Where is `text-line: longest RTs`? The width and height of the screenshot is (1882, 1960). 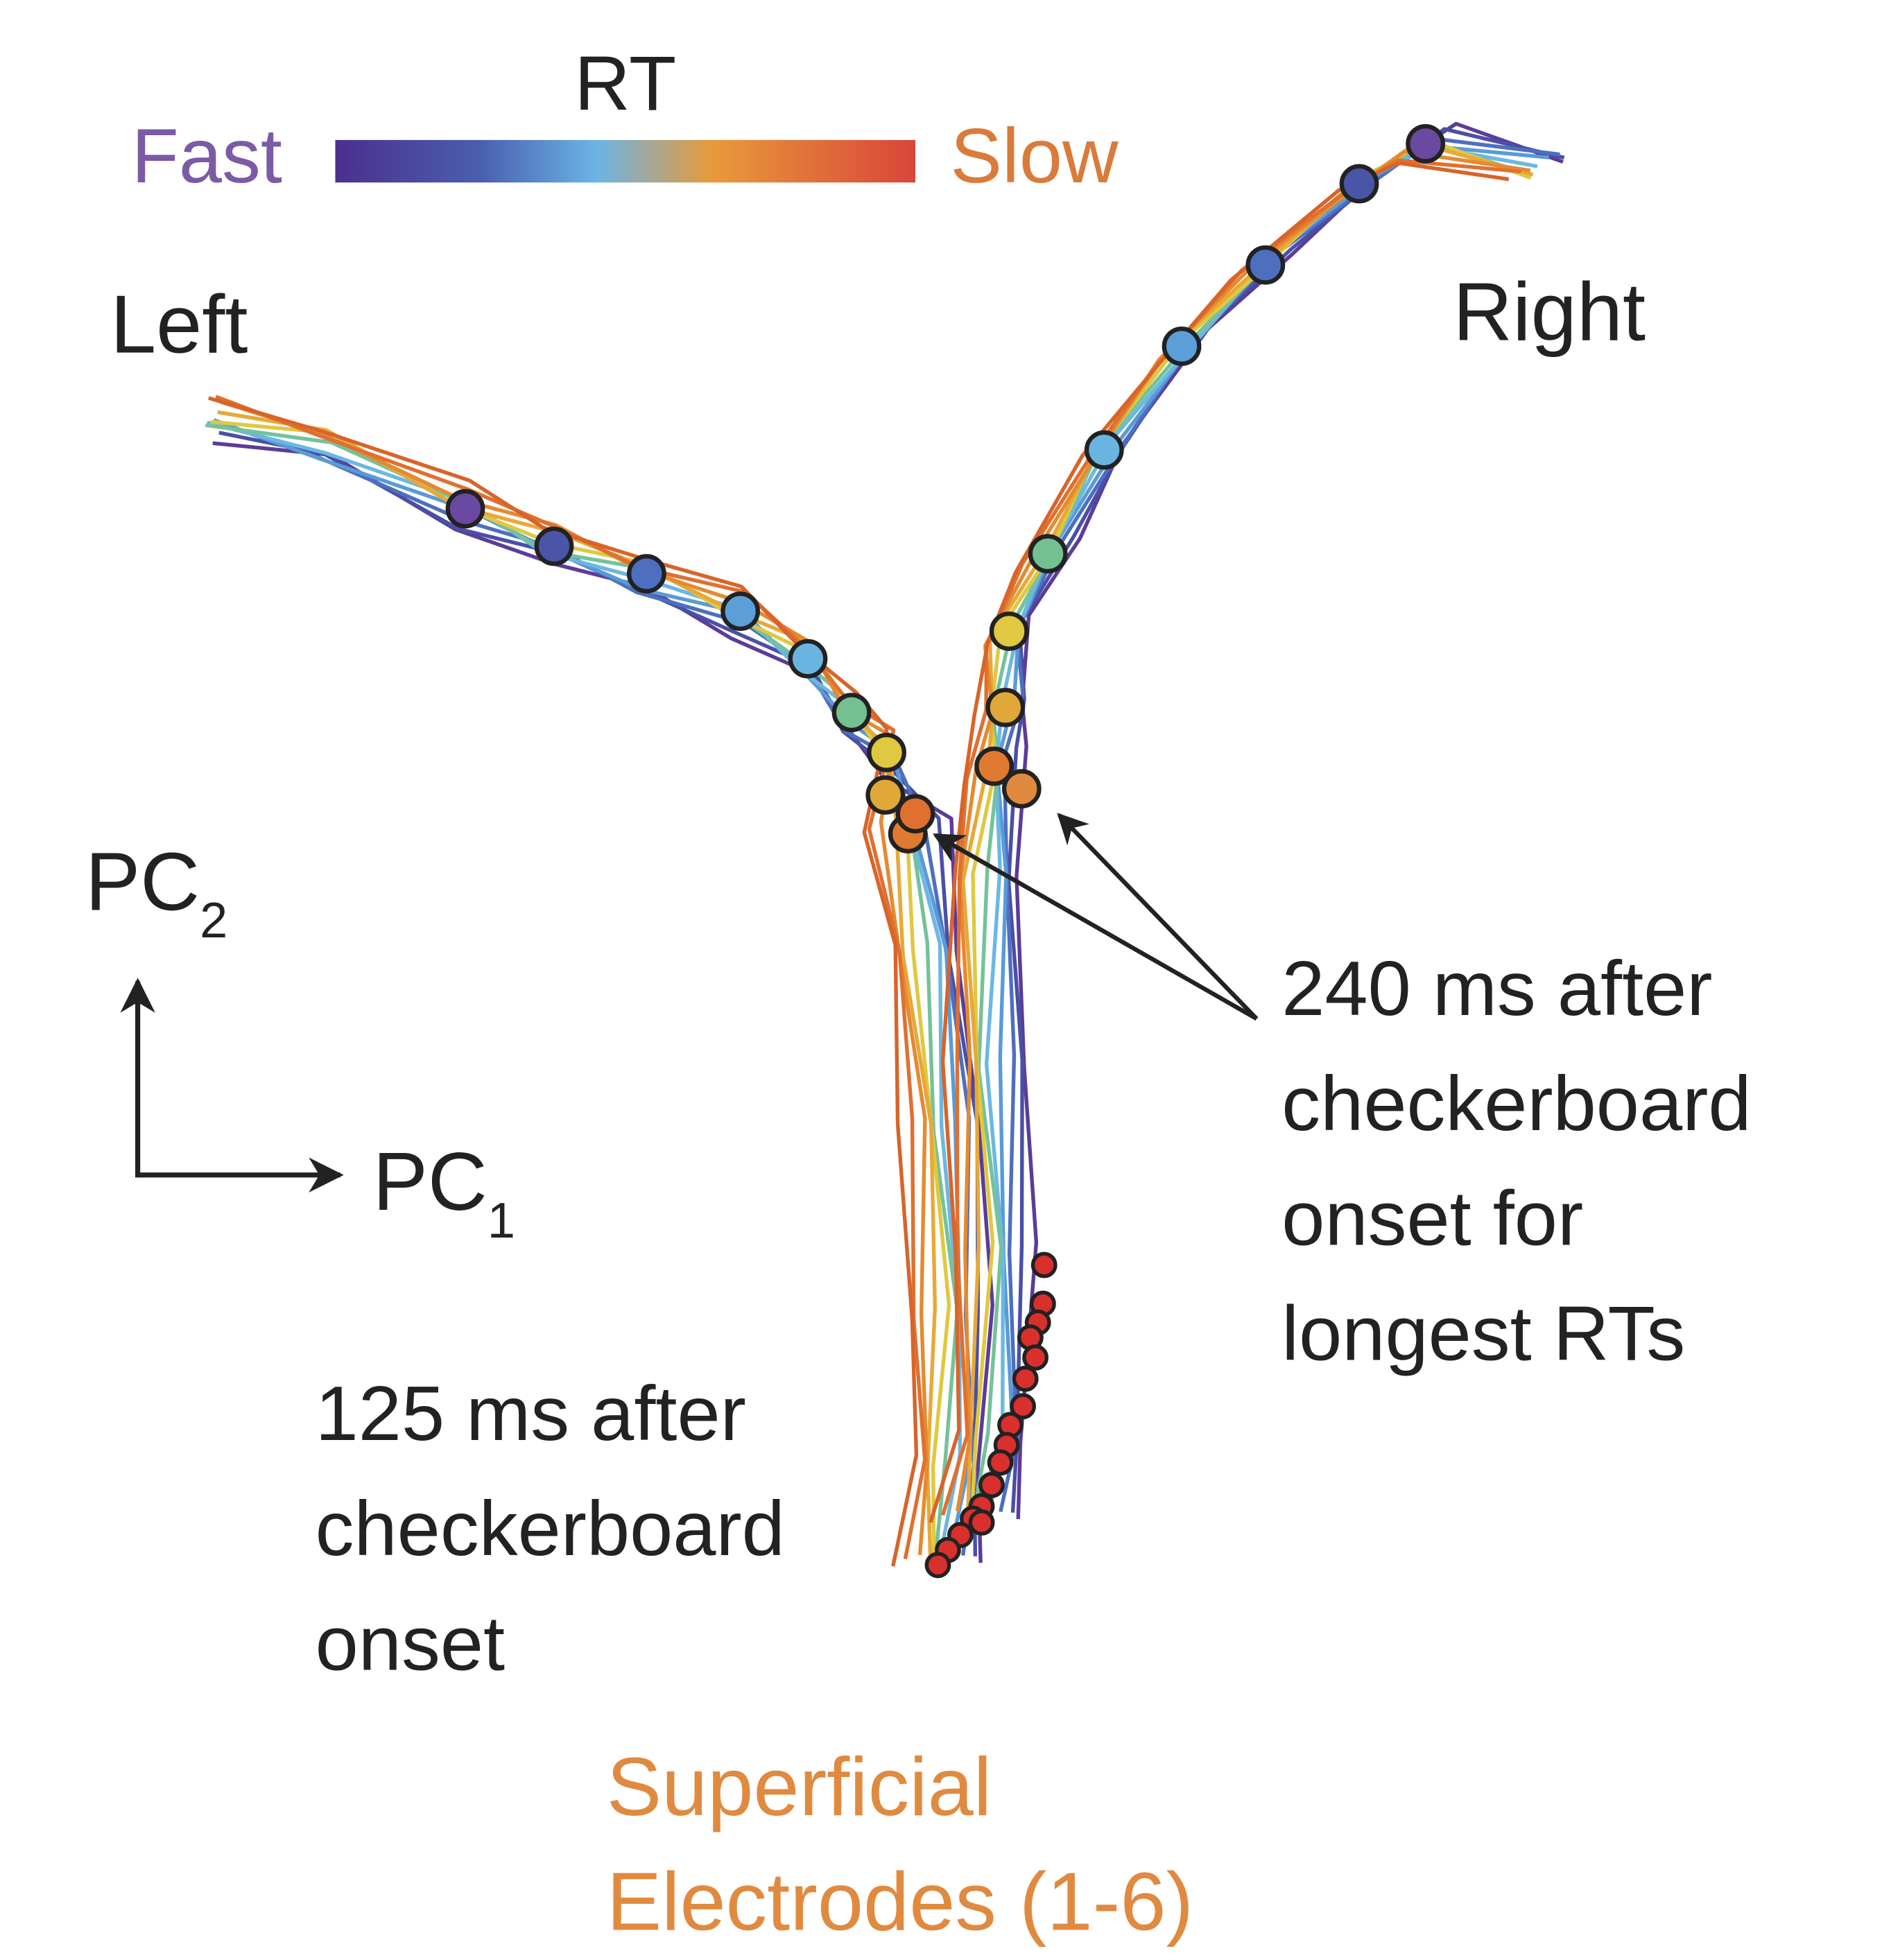
text-line: longest RTs is located at coordinates (1483, 1333).